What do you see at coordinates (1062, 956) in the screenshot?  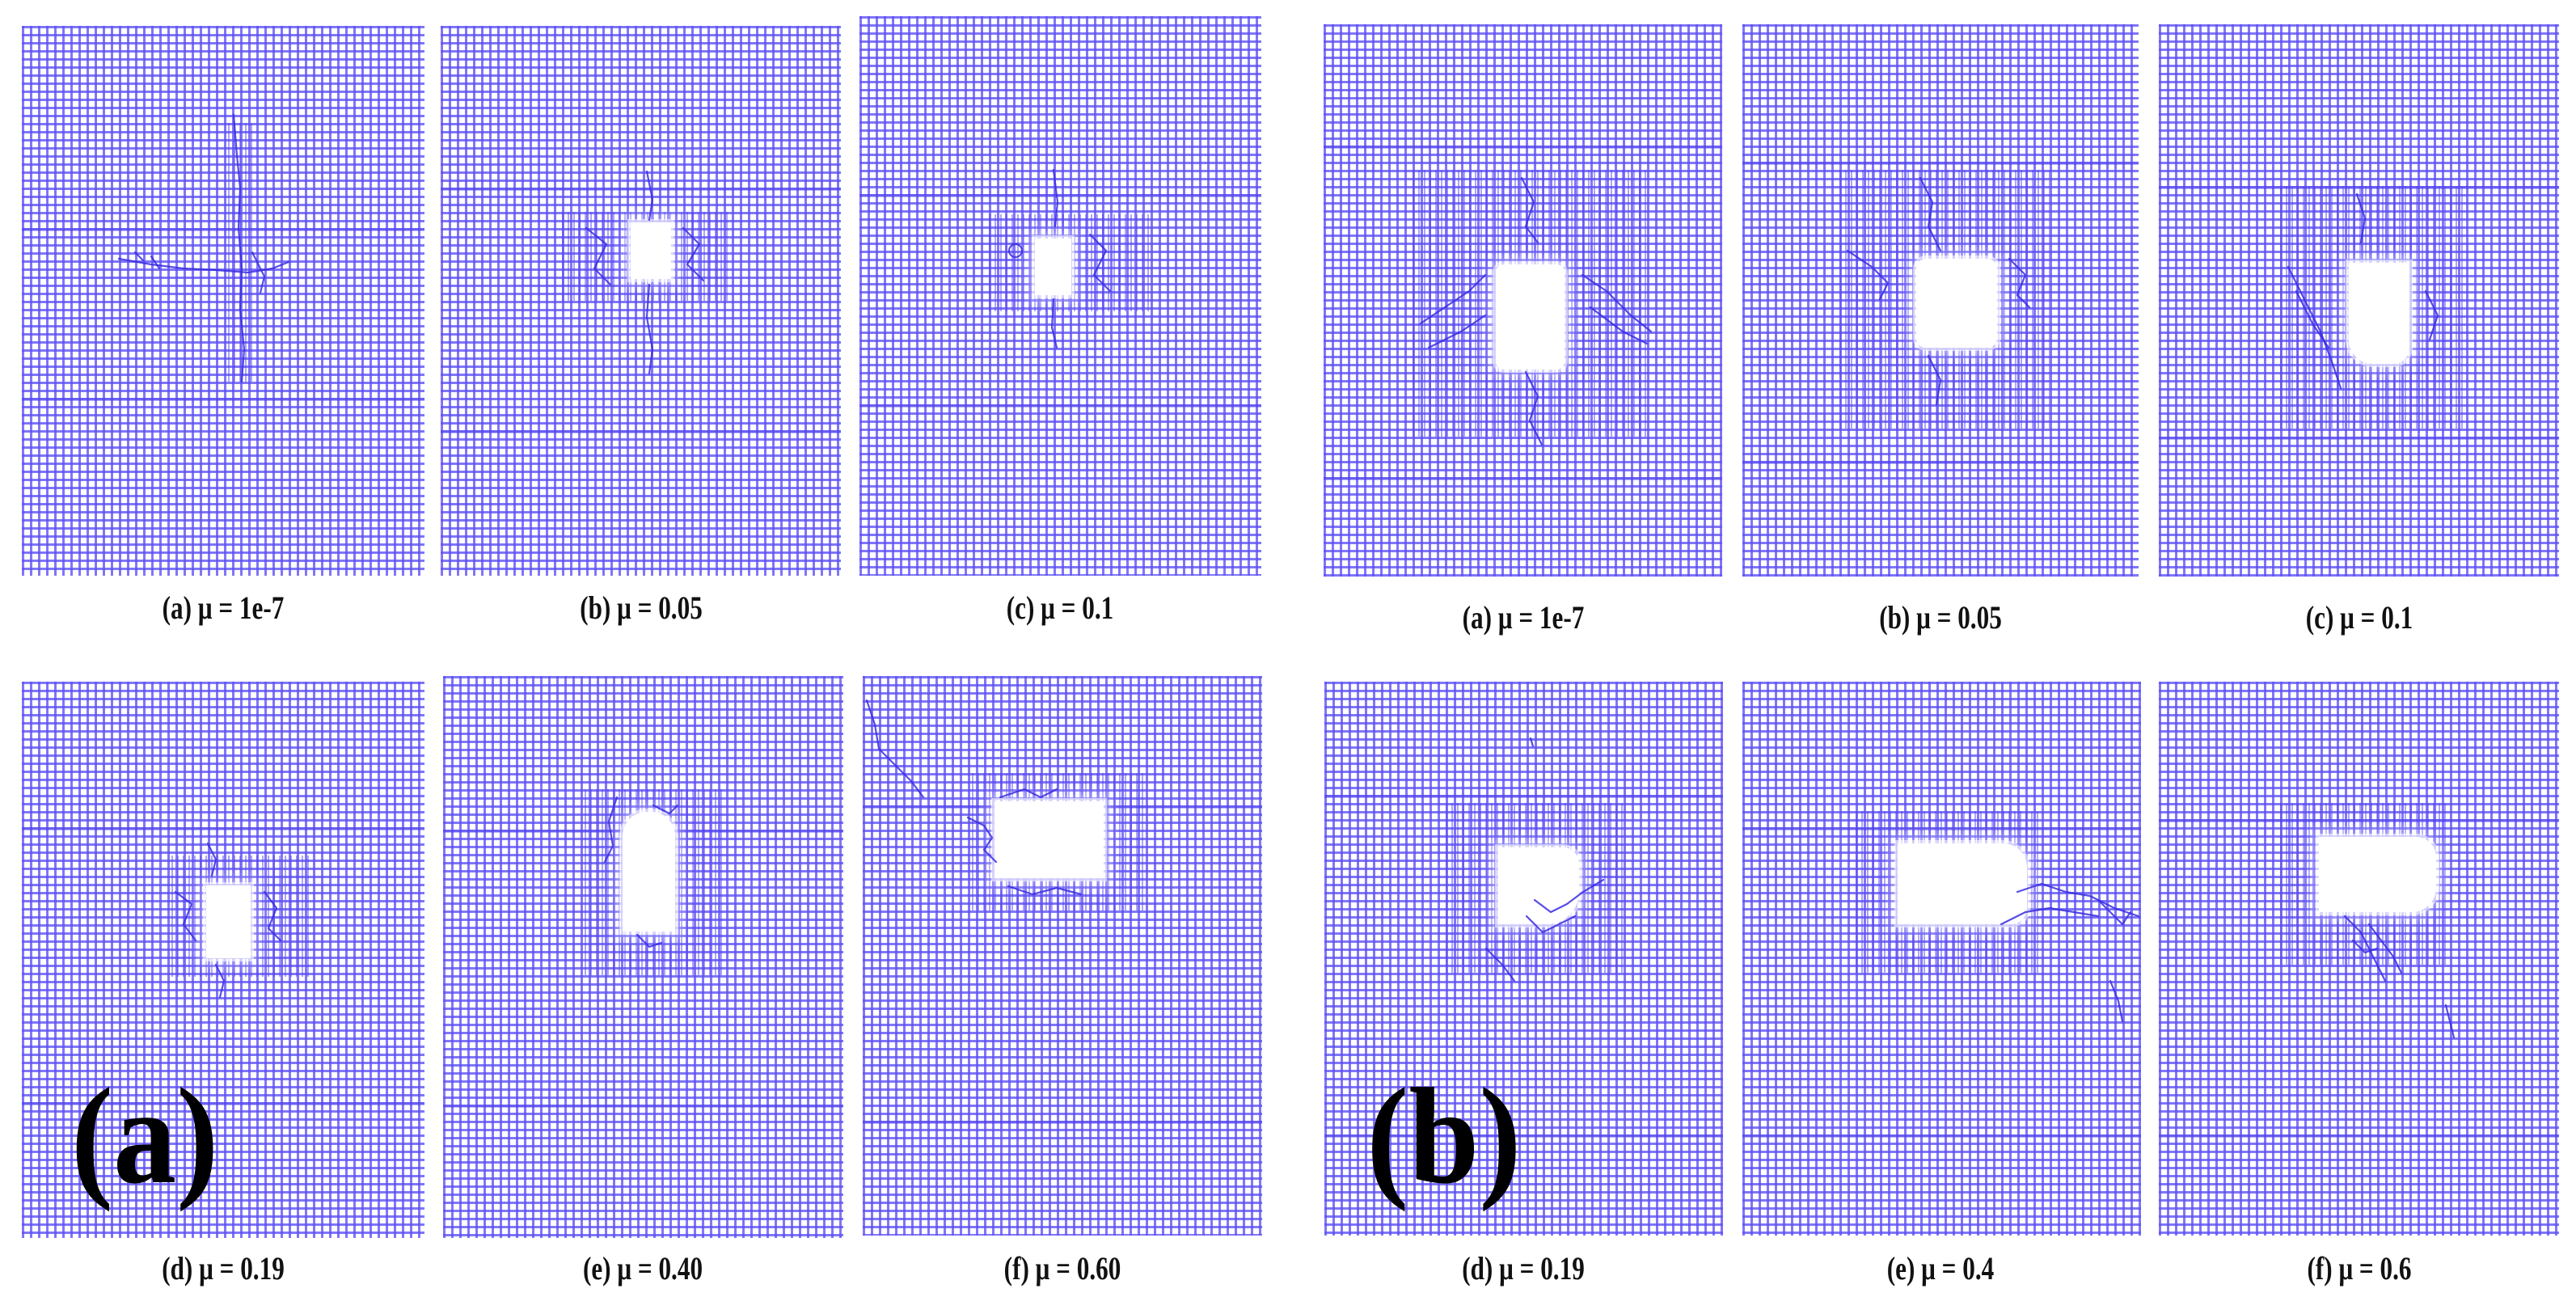 I see `mesh-panel-a-f` at bounding box center [1062, 956].